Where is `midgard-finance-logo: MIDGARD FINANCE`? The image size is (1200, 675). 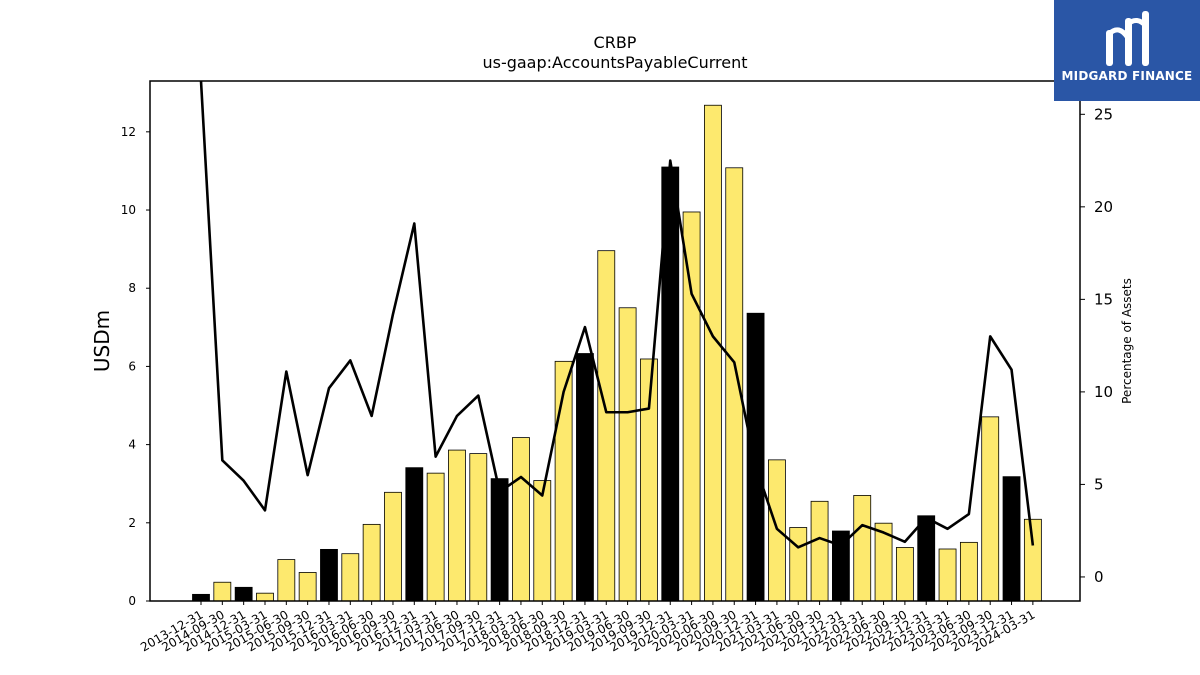
midgard-finance-logo: MIDGARD FINANCE is located at coordinates (1127, 50).